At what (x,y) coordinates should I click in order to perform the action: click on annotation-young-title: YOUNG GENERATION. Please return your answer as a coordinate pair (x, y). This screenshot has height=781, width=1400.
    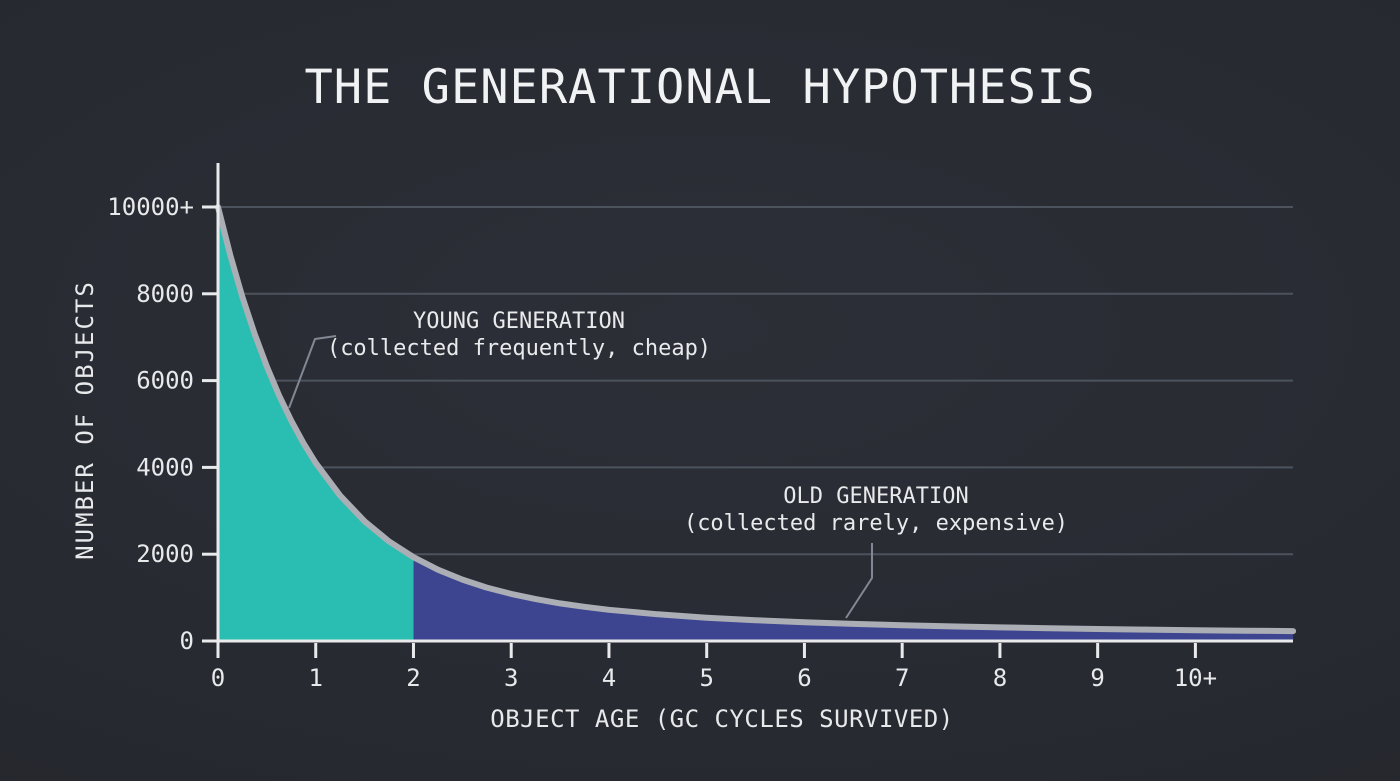
    Looking at the image, I should click on (519, 321).